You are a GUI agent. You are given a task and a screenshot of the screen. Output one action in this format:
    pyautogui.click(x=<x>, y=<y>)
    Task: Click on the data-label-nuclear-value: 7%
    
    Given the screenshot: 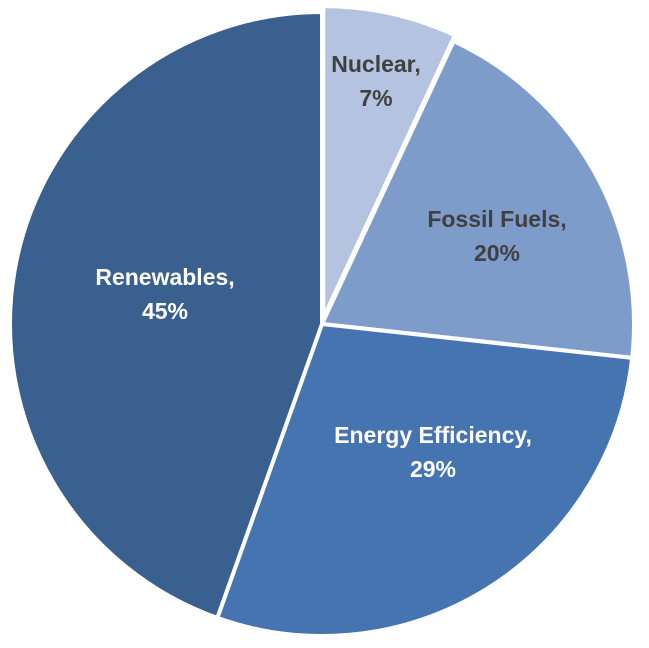 What is the action you would take?
    pyautogui.click(x=375, y=98)
    